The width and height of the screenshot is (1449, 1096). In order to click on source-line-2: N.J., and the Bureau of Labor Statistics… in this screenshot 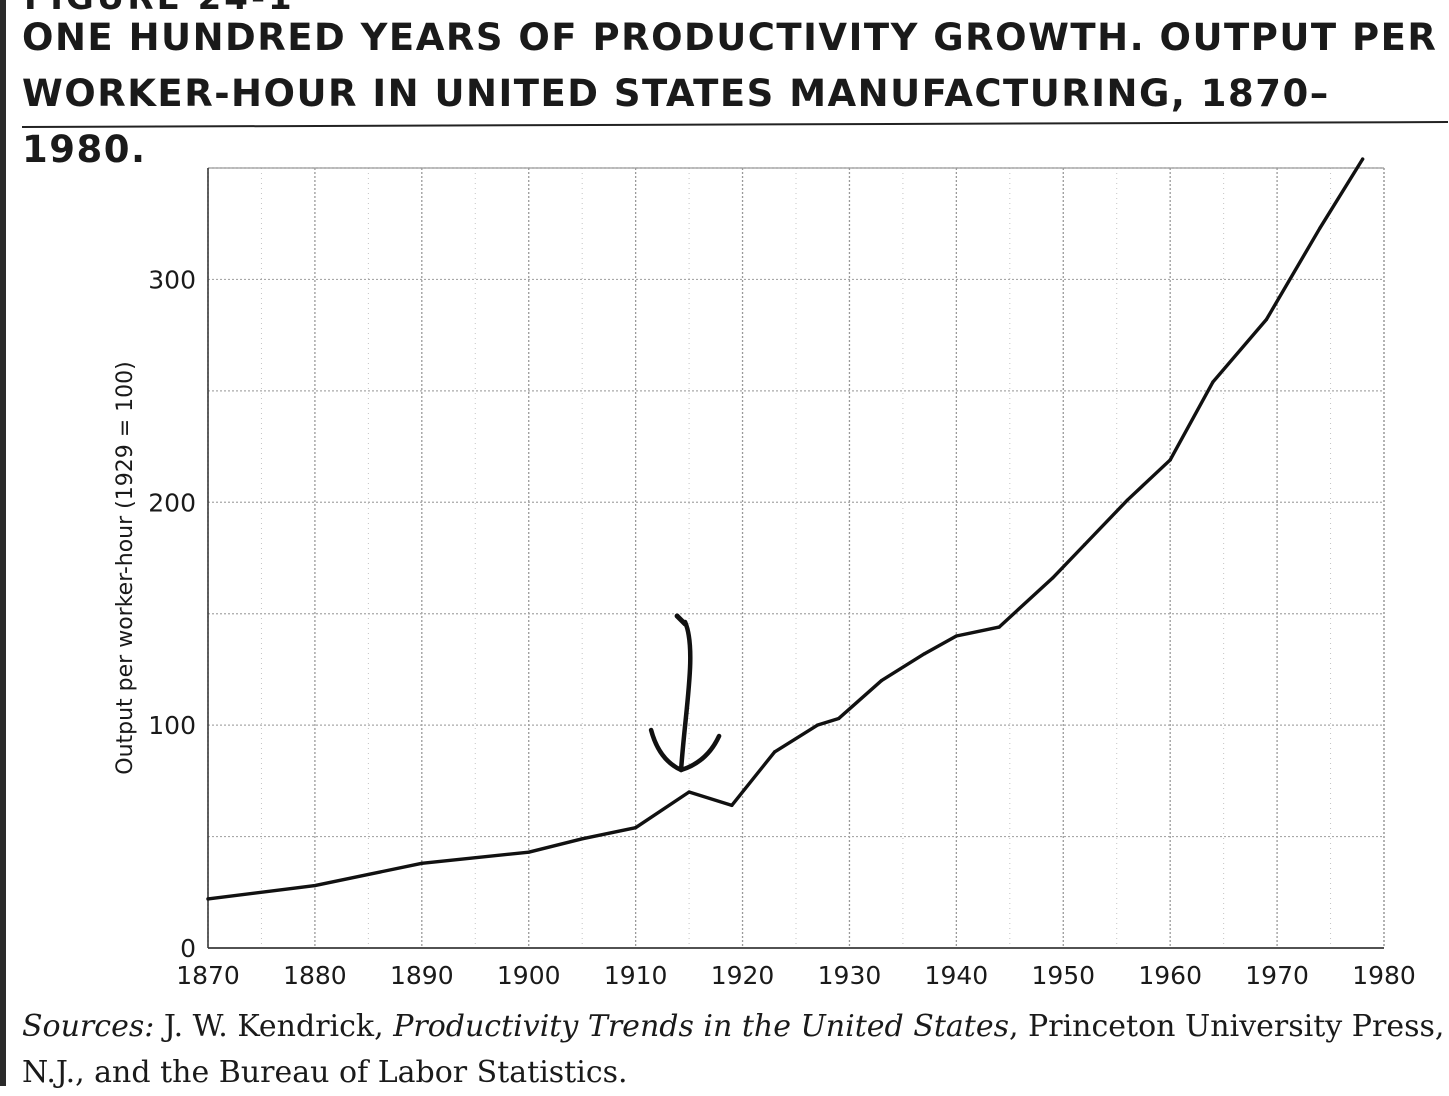, I will do `click(325, 1072)`.